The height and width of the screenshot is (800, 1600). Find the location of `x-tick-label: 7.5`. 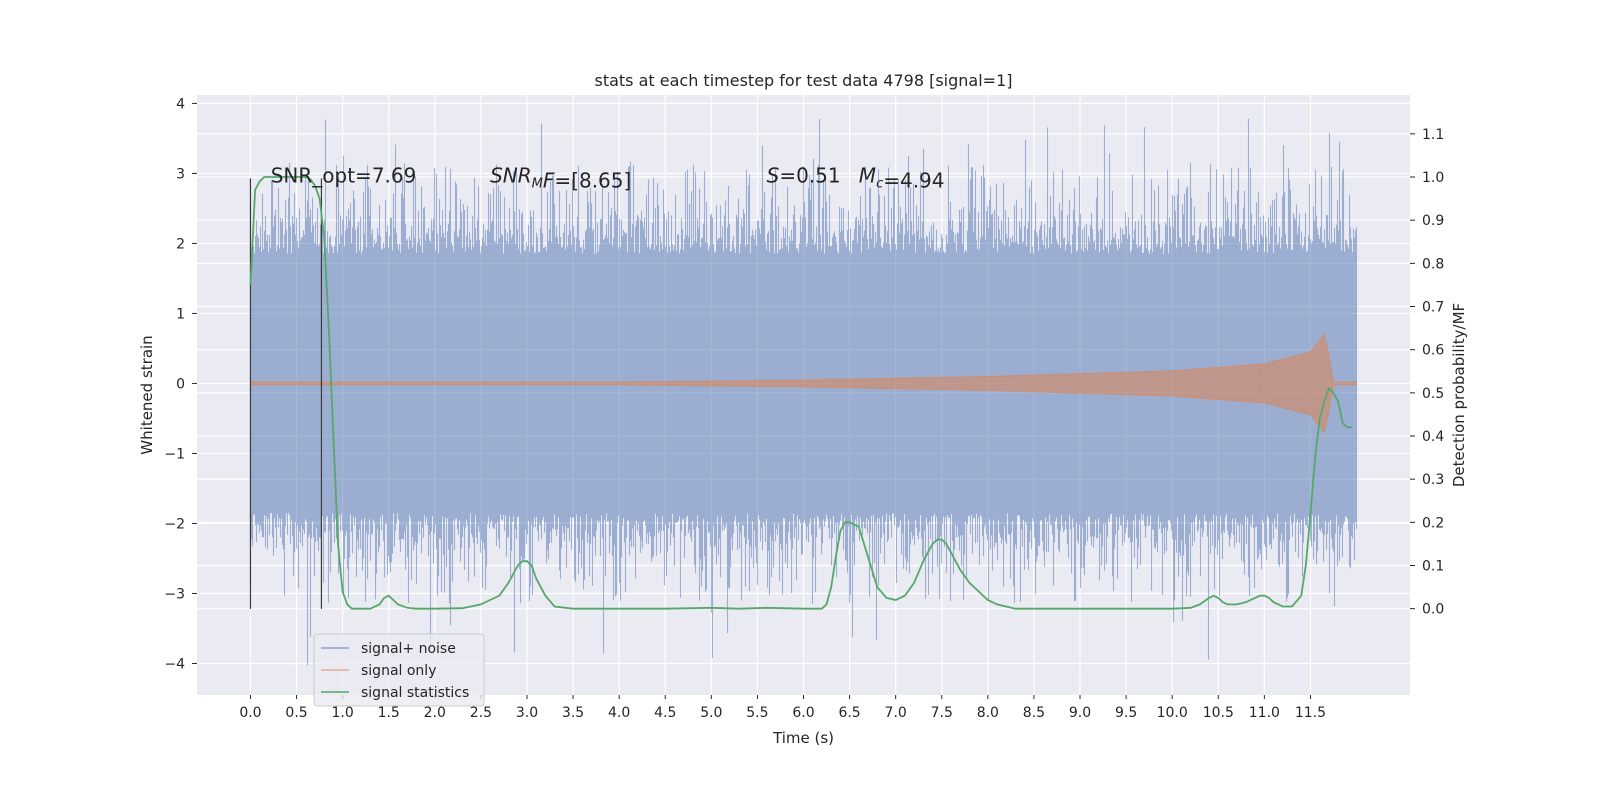

x-tick-label: 7.5 is located at coordinates (942, 713).